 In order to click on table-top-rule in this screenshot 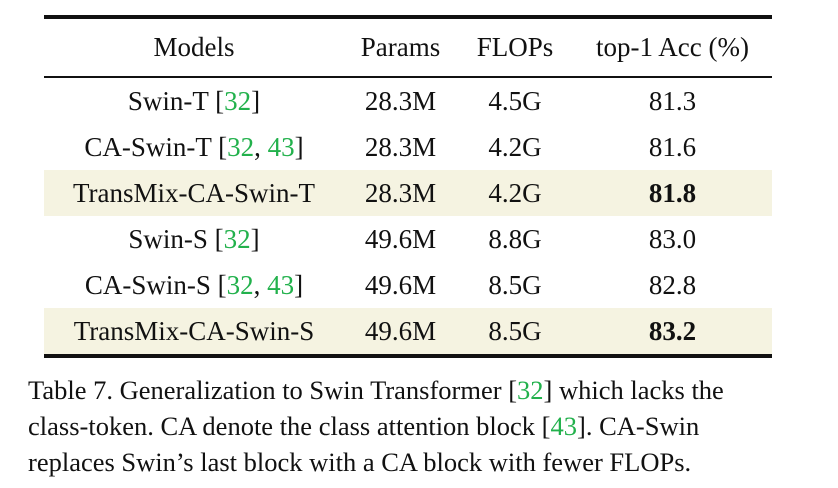, I will do `click(408, 17)`.